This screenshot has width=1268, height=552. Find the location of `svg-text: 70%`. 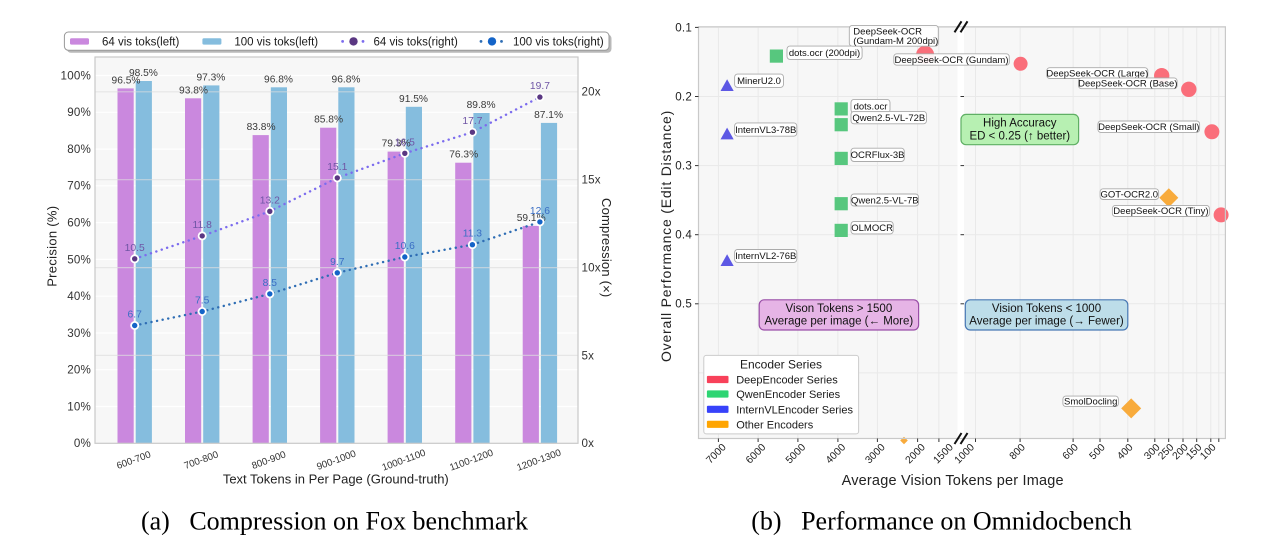

svg-text: 70% is located at coordinates (79, 186).